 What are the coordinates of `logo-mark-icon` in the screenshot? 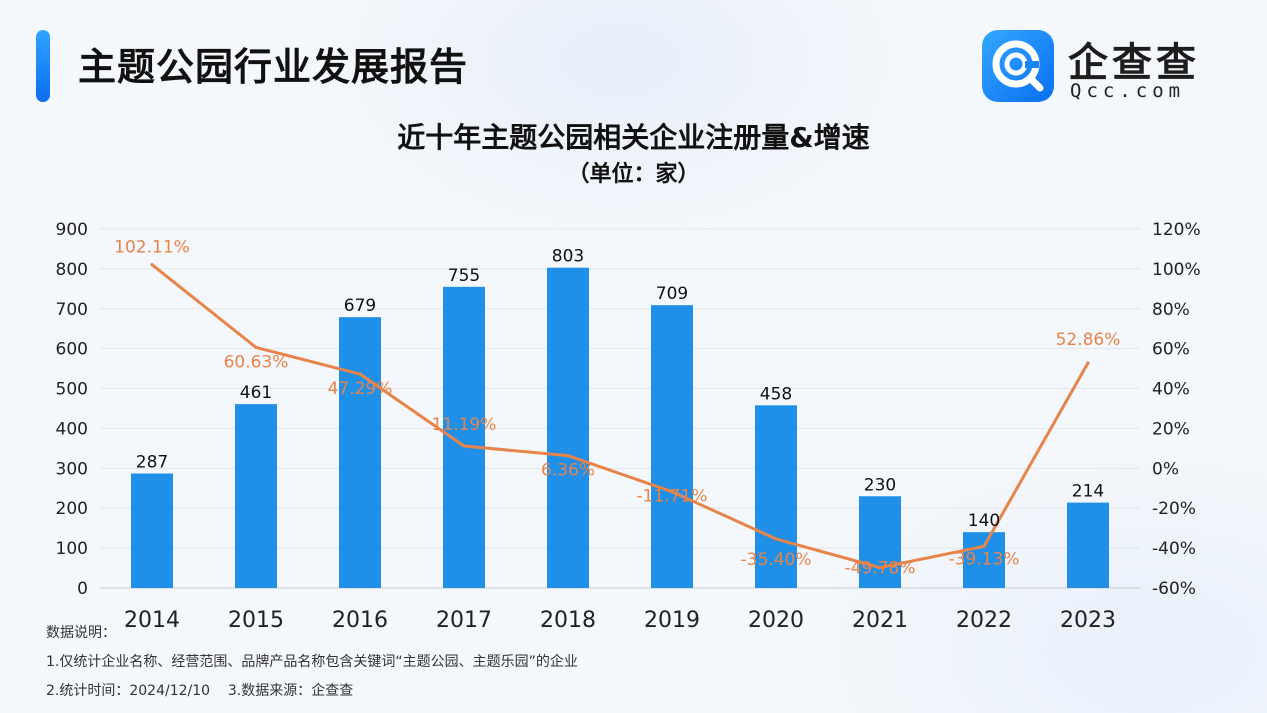 It's located at (1018, 66).